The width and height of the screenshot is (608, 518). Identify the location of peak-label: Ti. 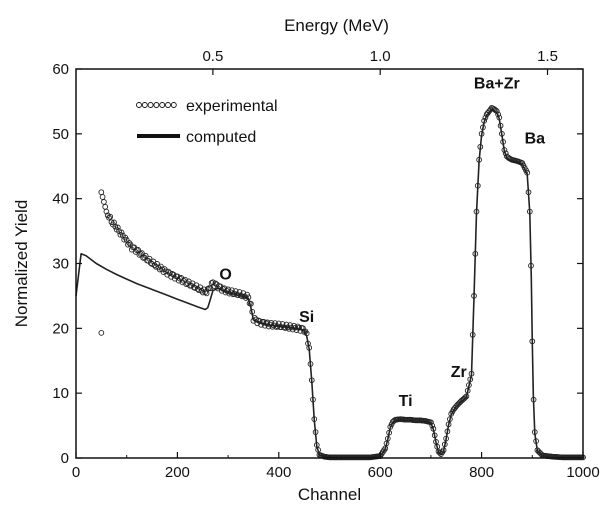
(406, 401).